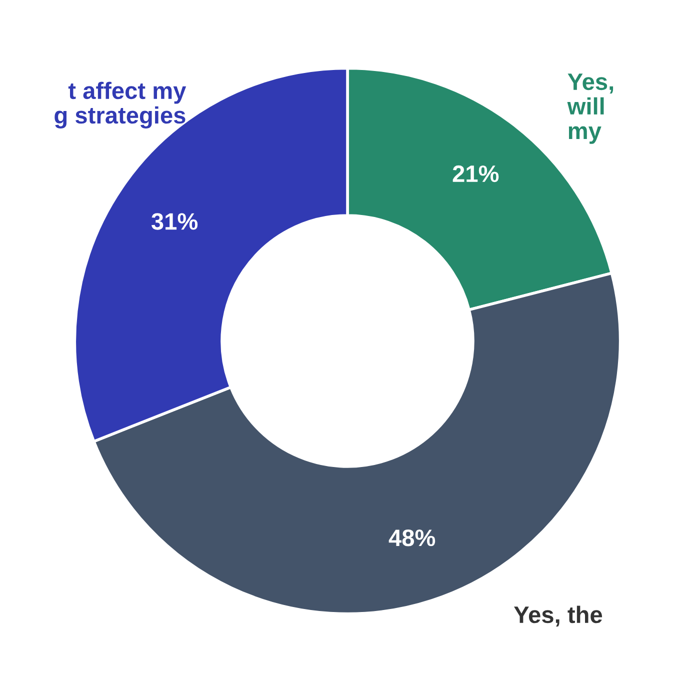 This screenshot has width=695, height=682. Describe the element at coordinates (558, 616) in the screenshot. I see `slice-label: Yes, the` at that location.